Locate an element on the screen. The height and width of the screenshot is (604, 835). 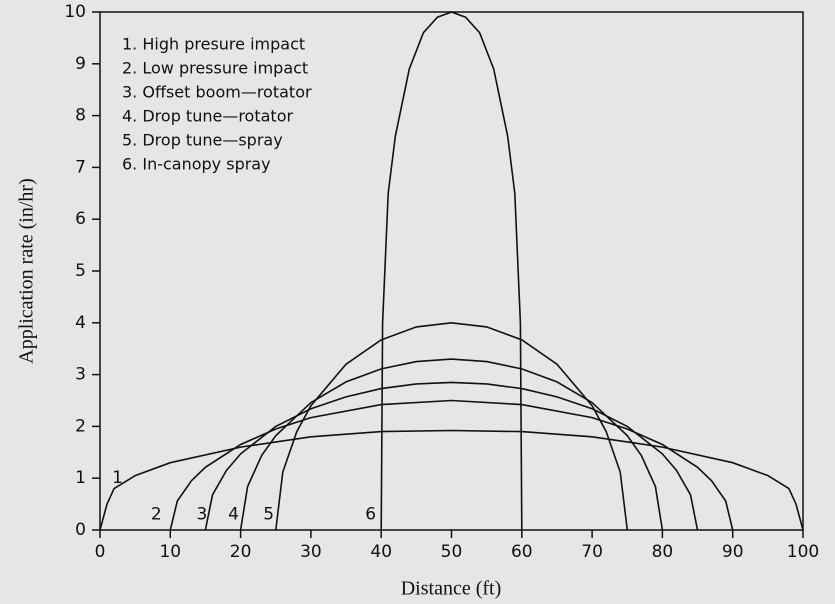
y-tick-label: 9 is located at coordinates (80, 64).